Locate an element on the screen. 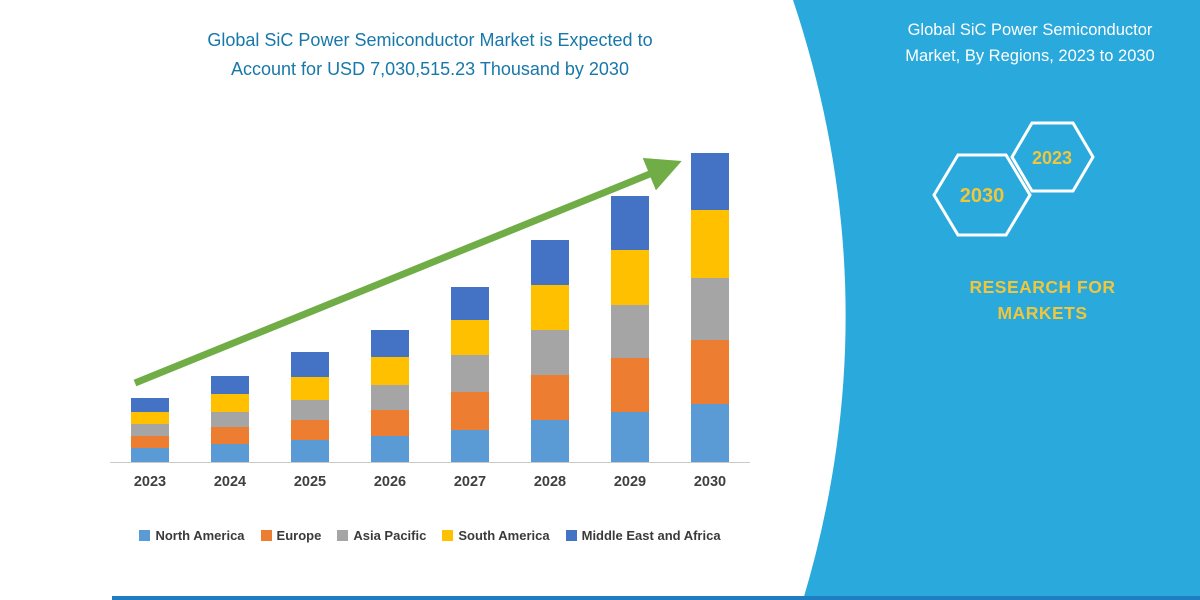  brand-name: RESEARCH FOR MARKETS is located at coordinates (1042, 300).